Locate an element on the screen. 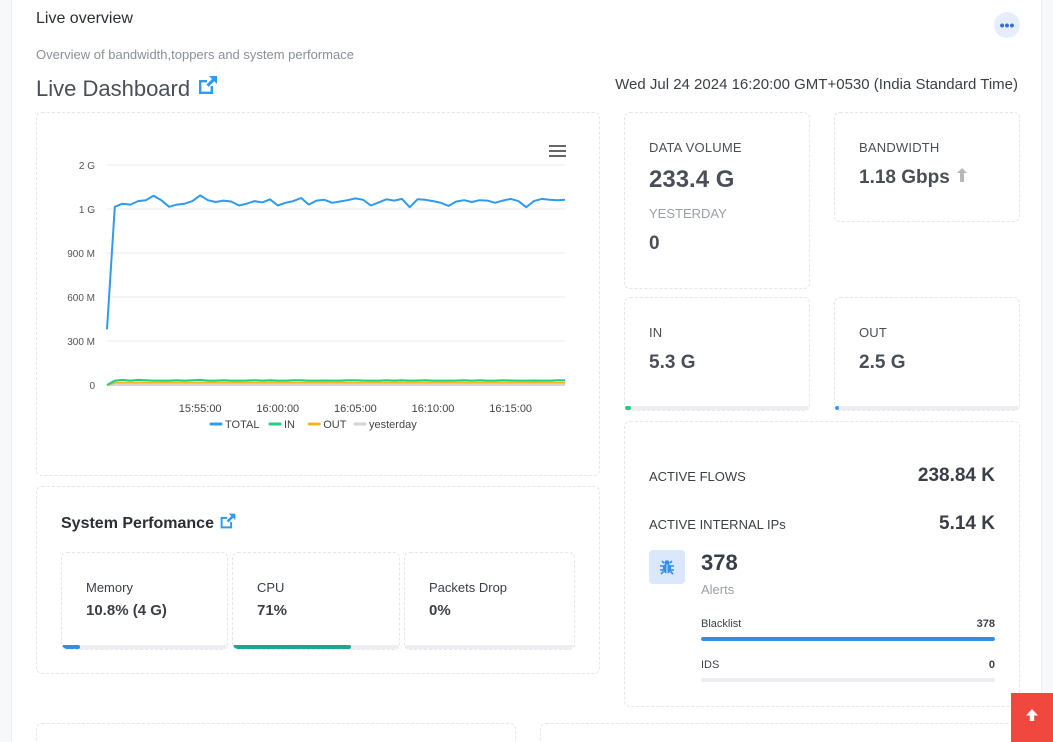  bandwidth-value: 1.18 Gbps is located at coordinates (904, 177).